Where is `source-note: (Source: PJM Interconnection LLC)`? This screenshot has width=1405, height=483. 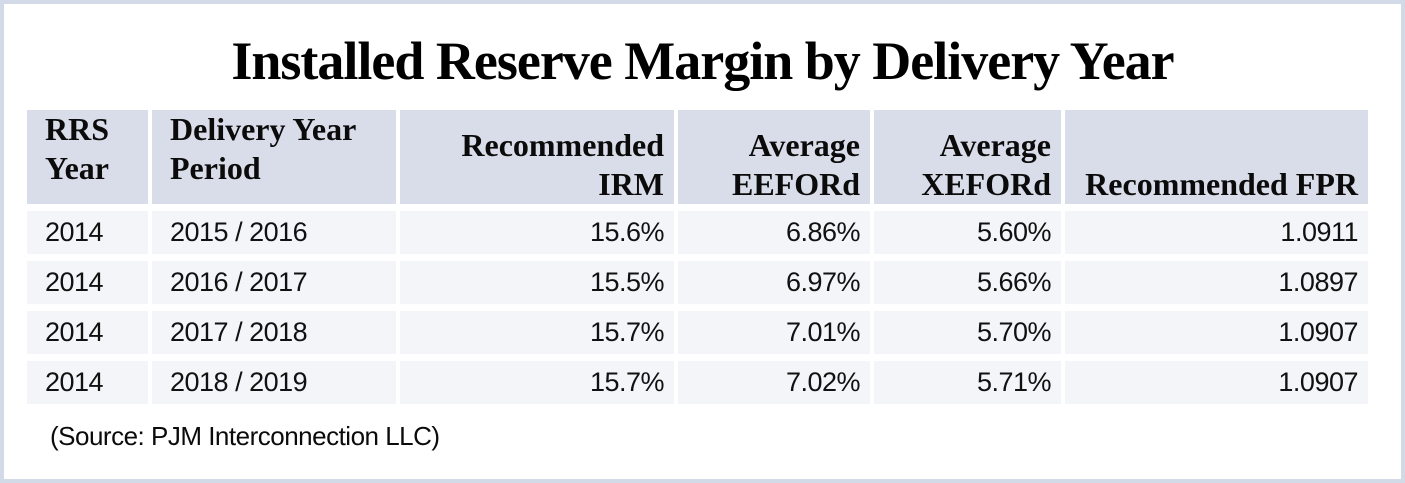
source-note: (Source: PJM Interconnection LLC) is located at coordinates (245, 436).